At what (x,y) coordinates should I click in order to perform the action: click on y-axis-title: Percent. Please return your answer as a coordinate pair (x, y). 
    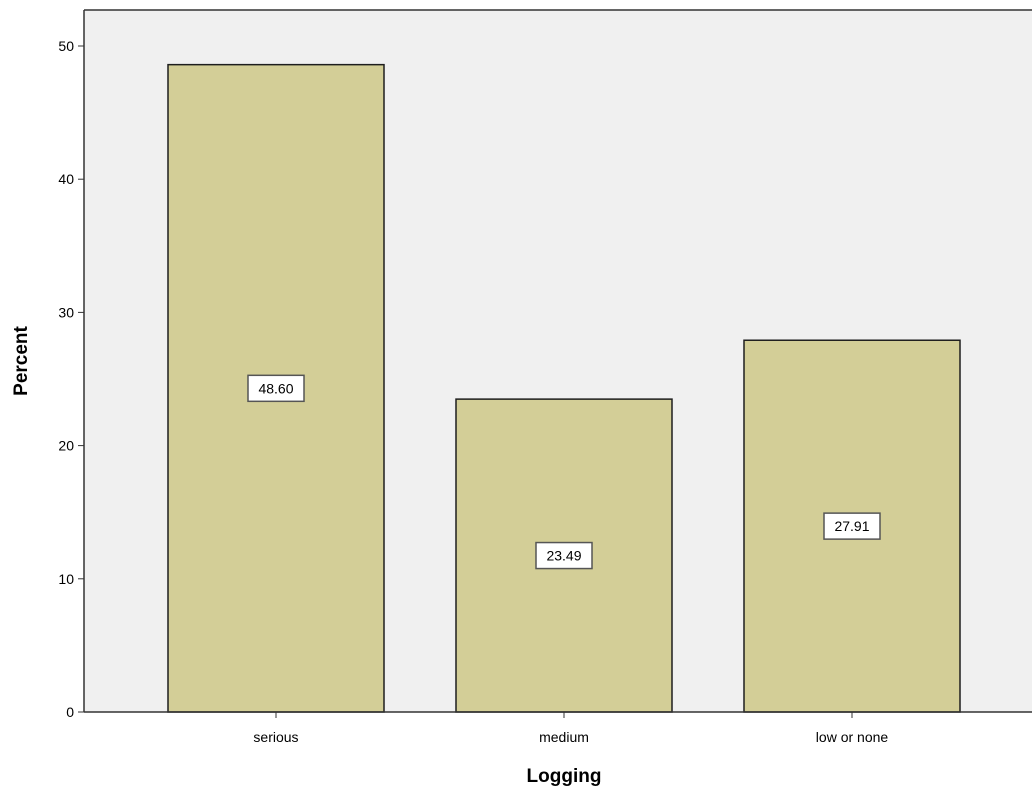
    Looking at the image, I should click on (21, 360).